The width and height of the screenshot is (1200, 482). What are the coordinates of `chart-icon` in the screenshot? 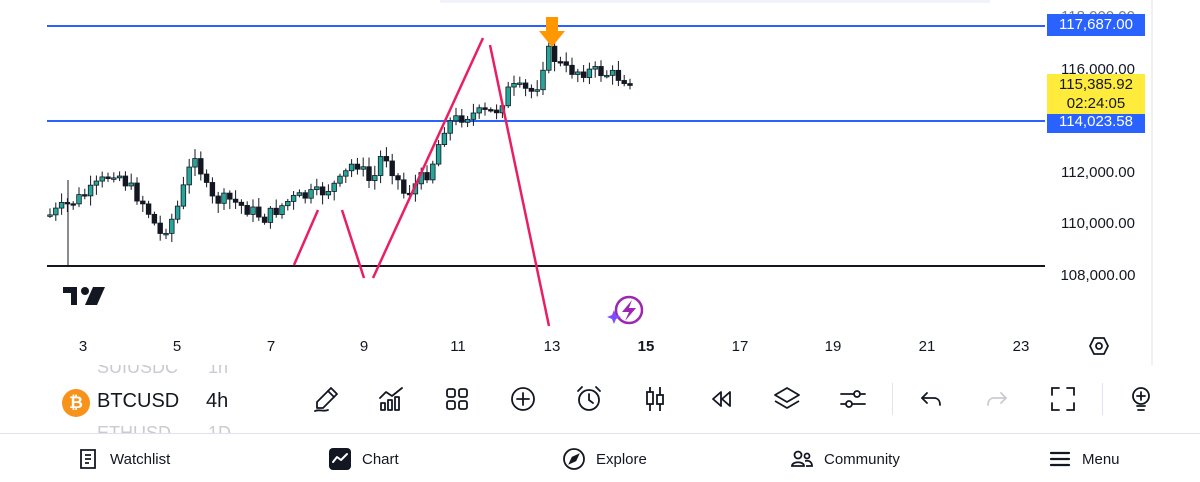 It's located at (340, 459).